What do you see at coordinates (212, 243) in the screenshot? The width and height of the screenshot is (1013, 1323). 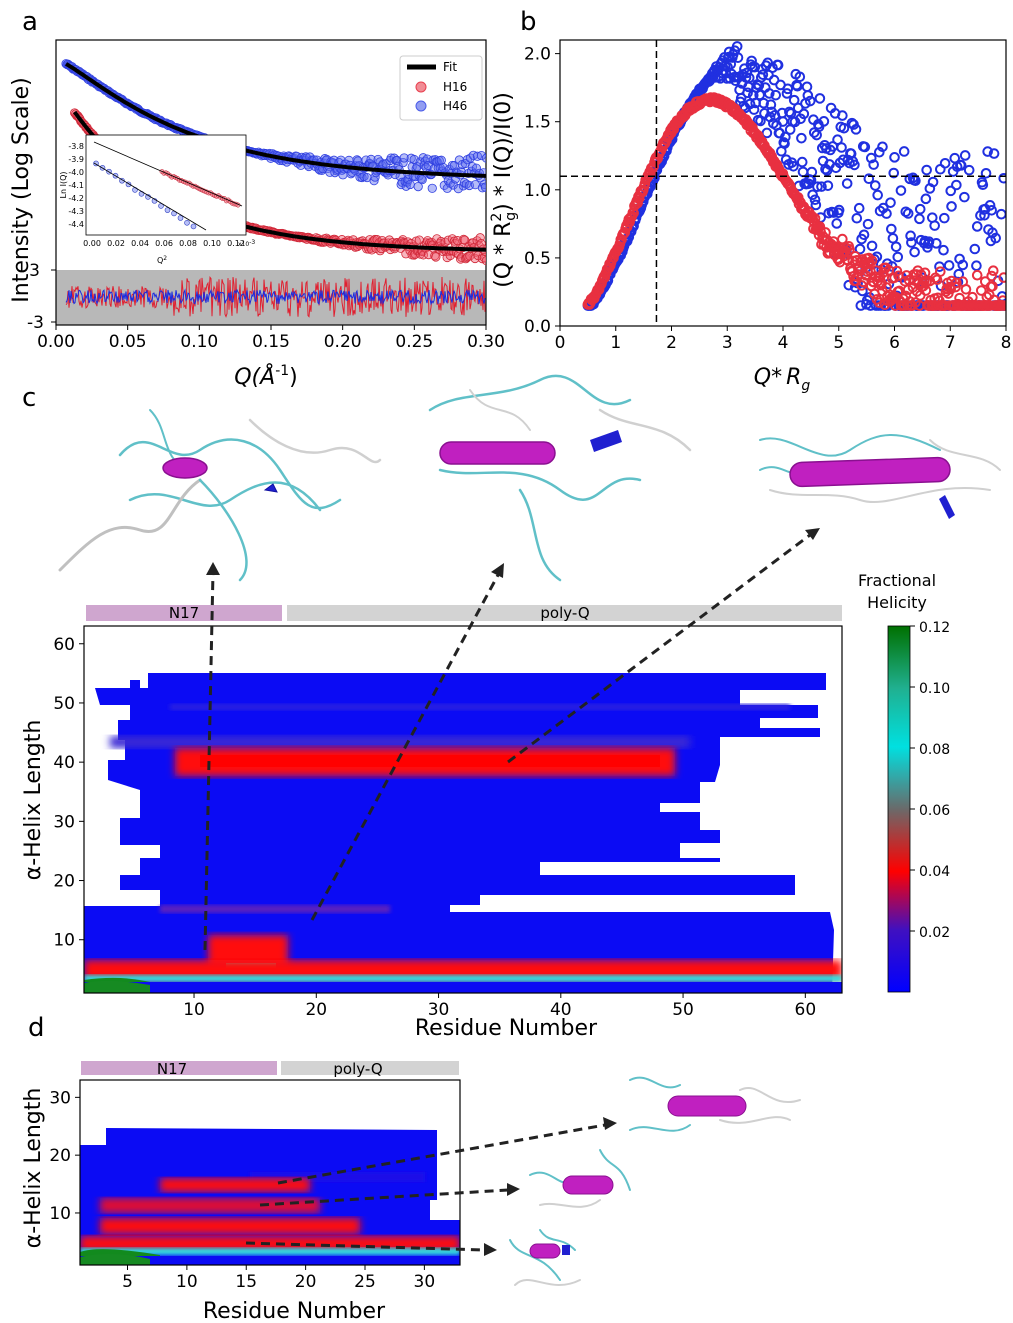 I see `inset-x-tick: 0.10` at bounding box center [212, 243].